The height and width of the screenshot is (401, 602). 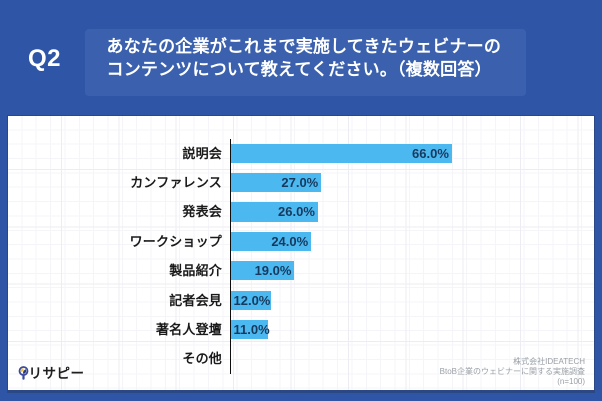 I want to click on chart-row: 著名人登壇 11.0%, so click(x=301, y=329).